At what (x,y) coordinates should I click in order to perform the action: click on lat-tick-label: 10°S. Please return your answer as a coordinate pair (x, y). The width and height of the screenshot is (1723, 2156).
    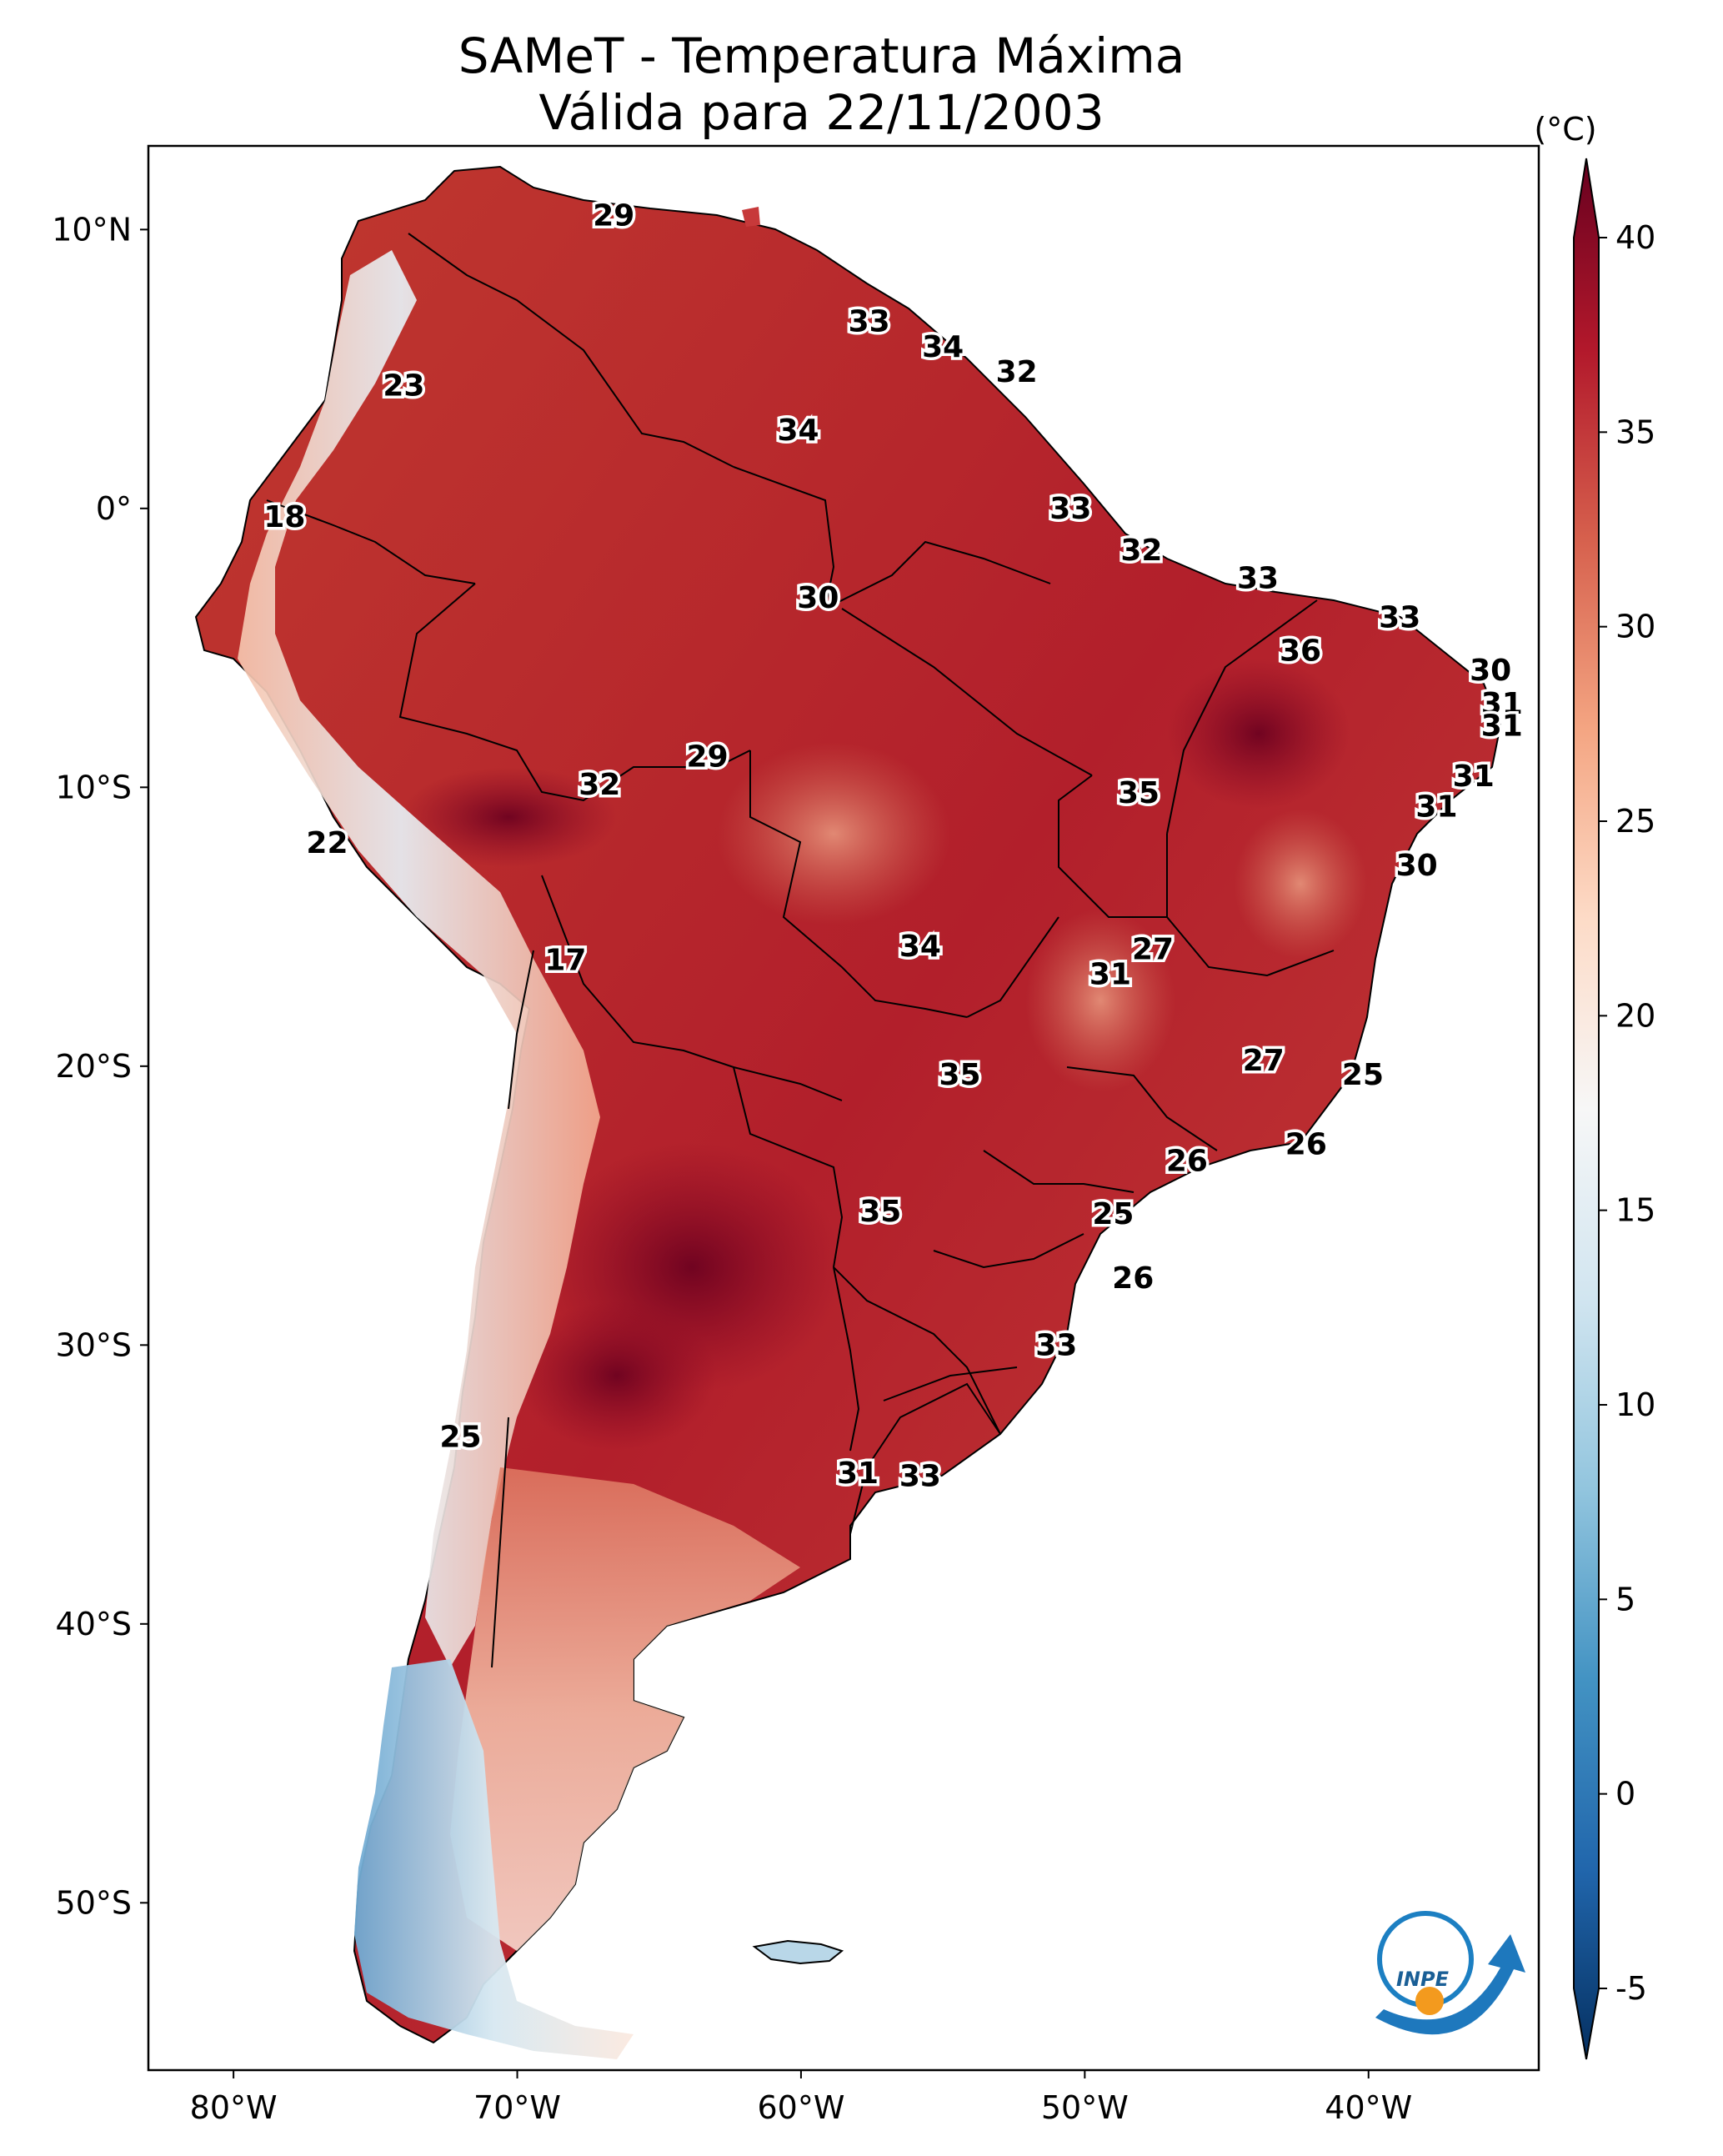
    Looking at the image, I should click on (94, 787).